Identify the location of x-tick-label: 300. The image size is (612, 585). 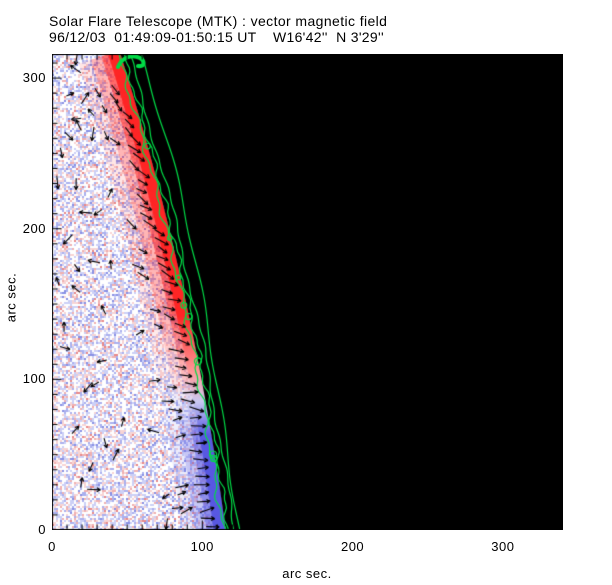
(503, 546).